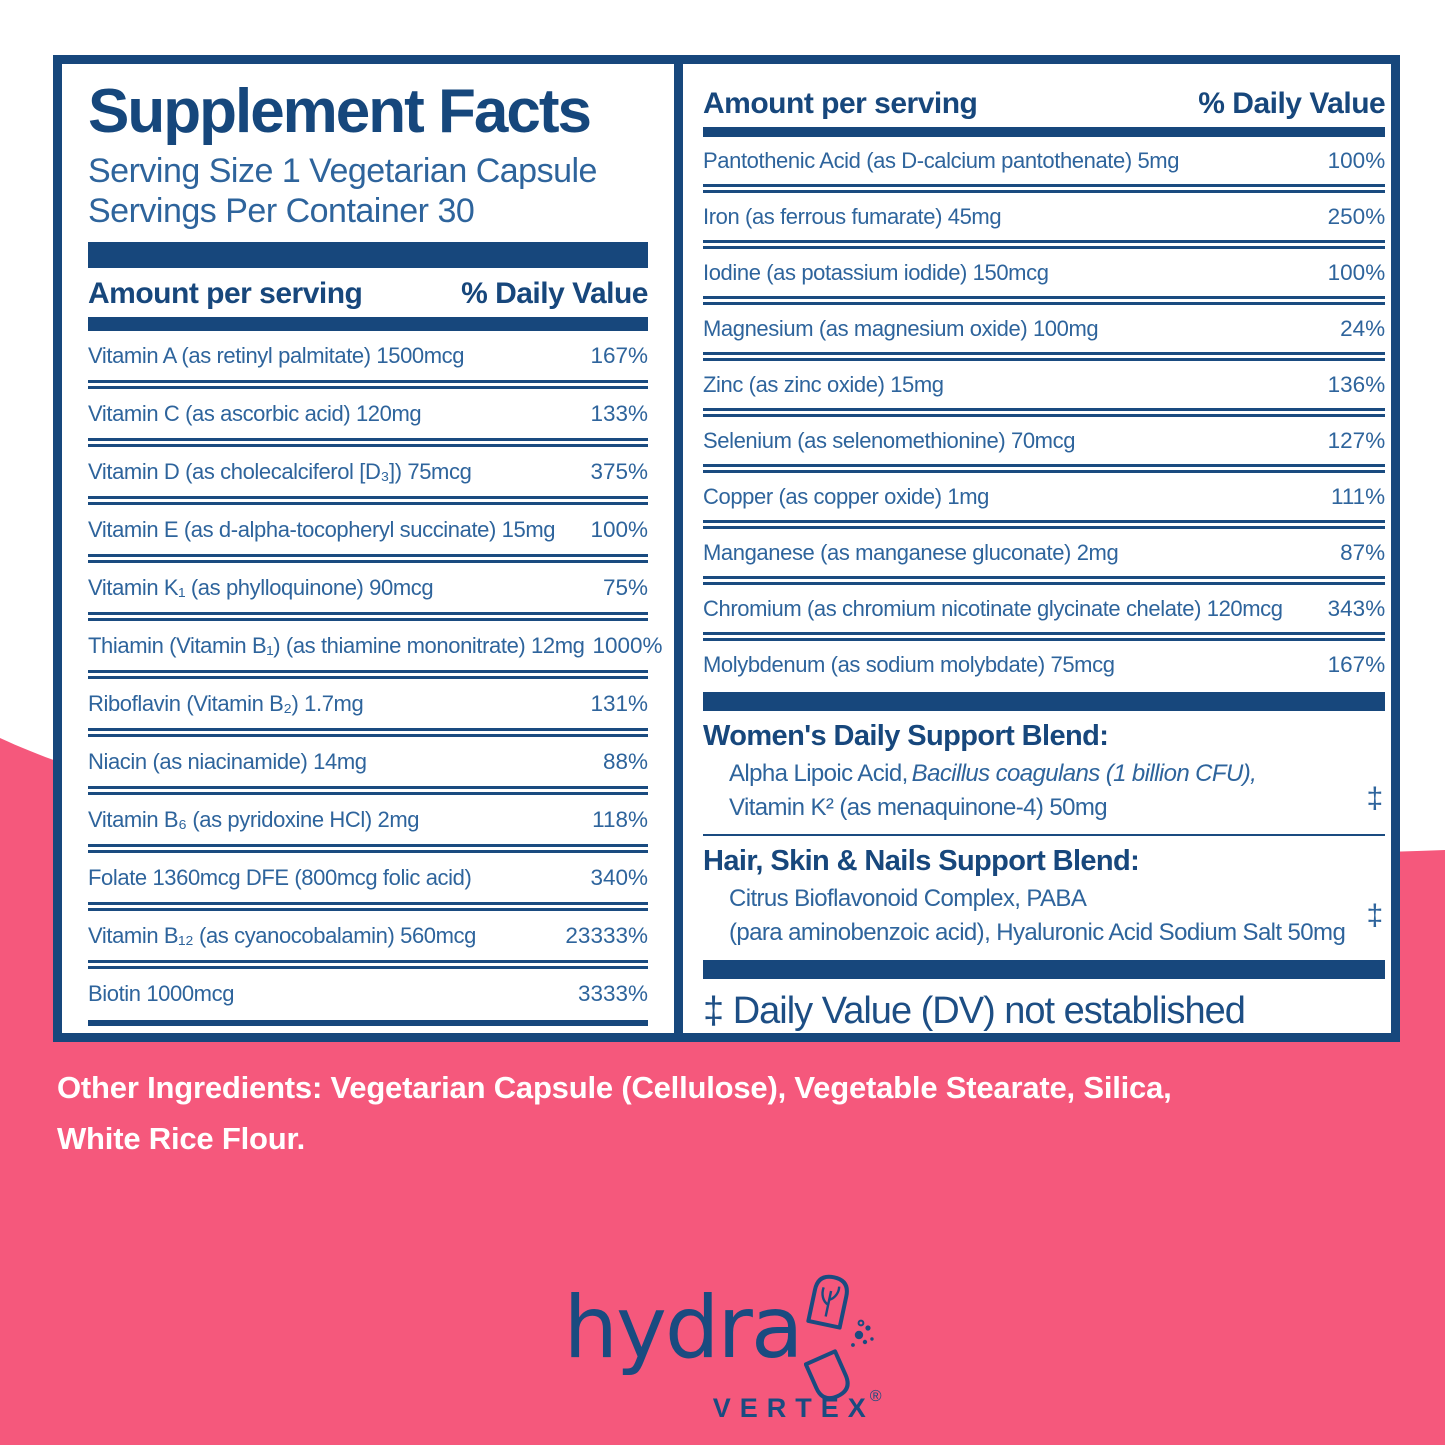 This screenshot has height=1445, width=1445. I want to click on nutrient-row: Niacin (as niacinamide) 14mg 88%, so click(368, 761).